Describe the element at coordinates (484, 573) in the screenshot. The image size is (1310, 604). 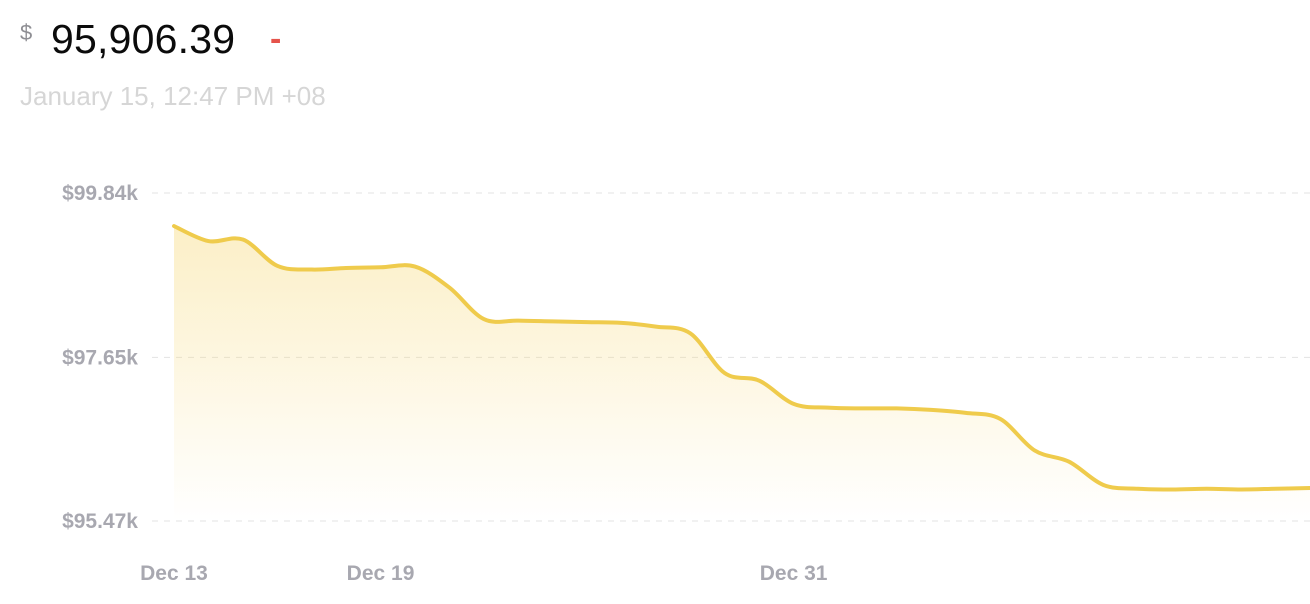
I see `x-axis-ticks: Dec 13 Dec 19 Dec 31` at that location.